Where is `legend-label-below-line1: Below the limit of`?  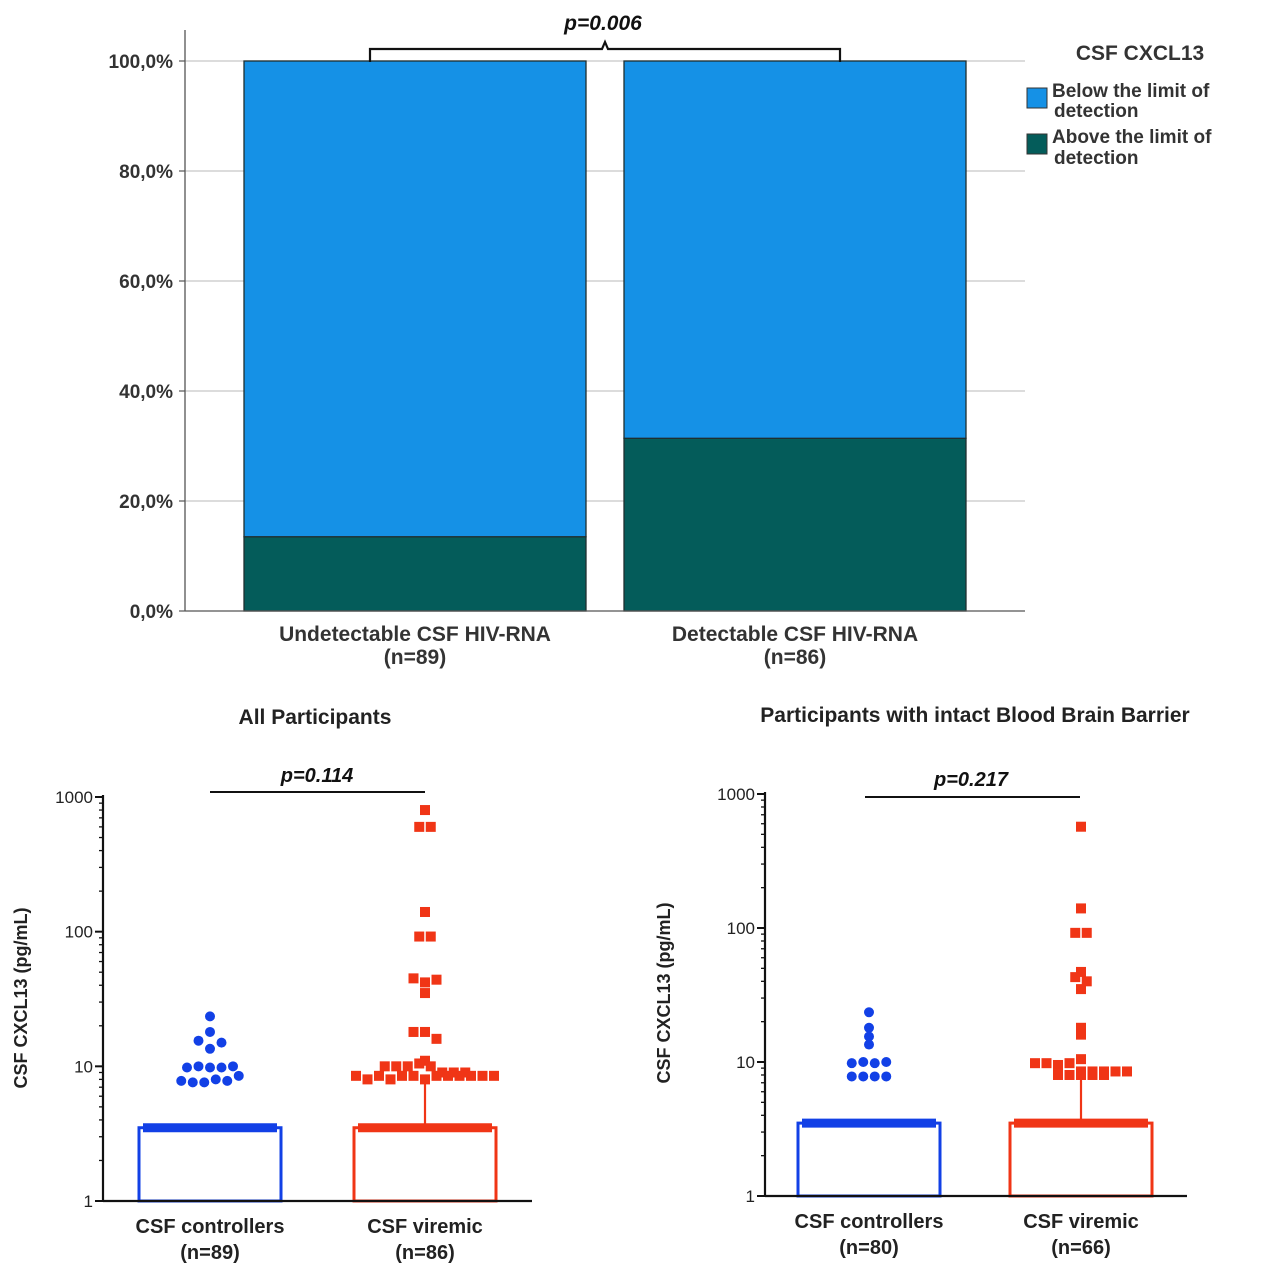 legend-label-below-line1: Below the limit of is located at coordinates (1131, 91).